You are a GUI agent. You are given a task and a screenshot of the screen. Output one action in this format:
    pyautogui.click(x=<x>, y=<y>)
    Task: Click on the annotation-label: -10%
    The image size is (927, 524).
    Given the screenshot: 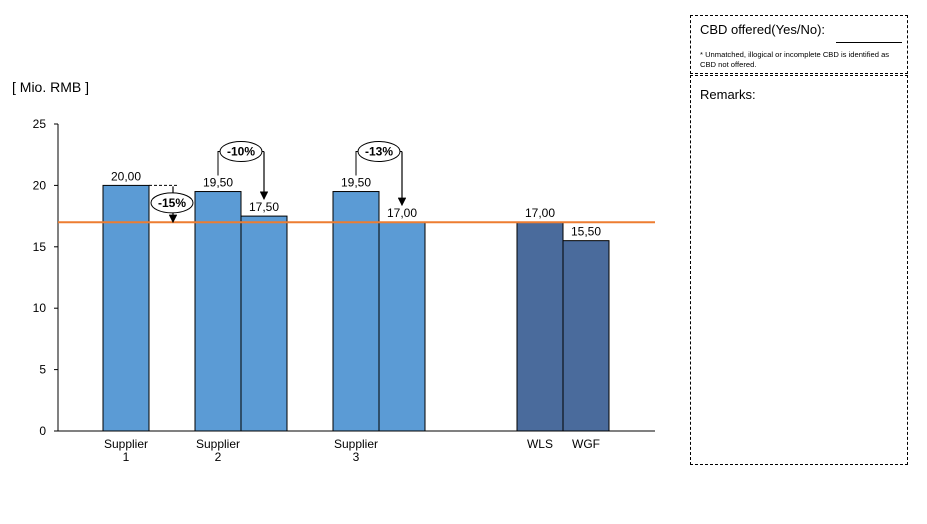 What is the action you would take?
    pyautogui.click(x=241, y=152)
    